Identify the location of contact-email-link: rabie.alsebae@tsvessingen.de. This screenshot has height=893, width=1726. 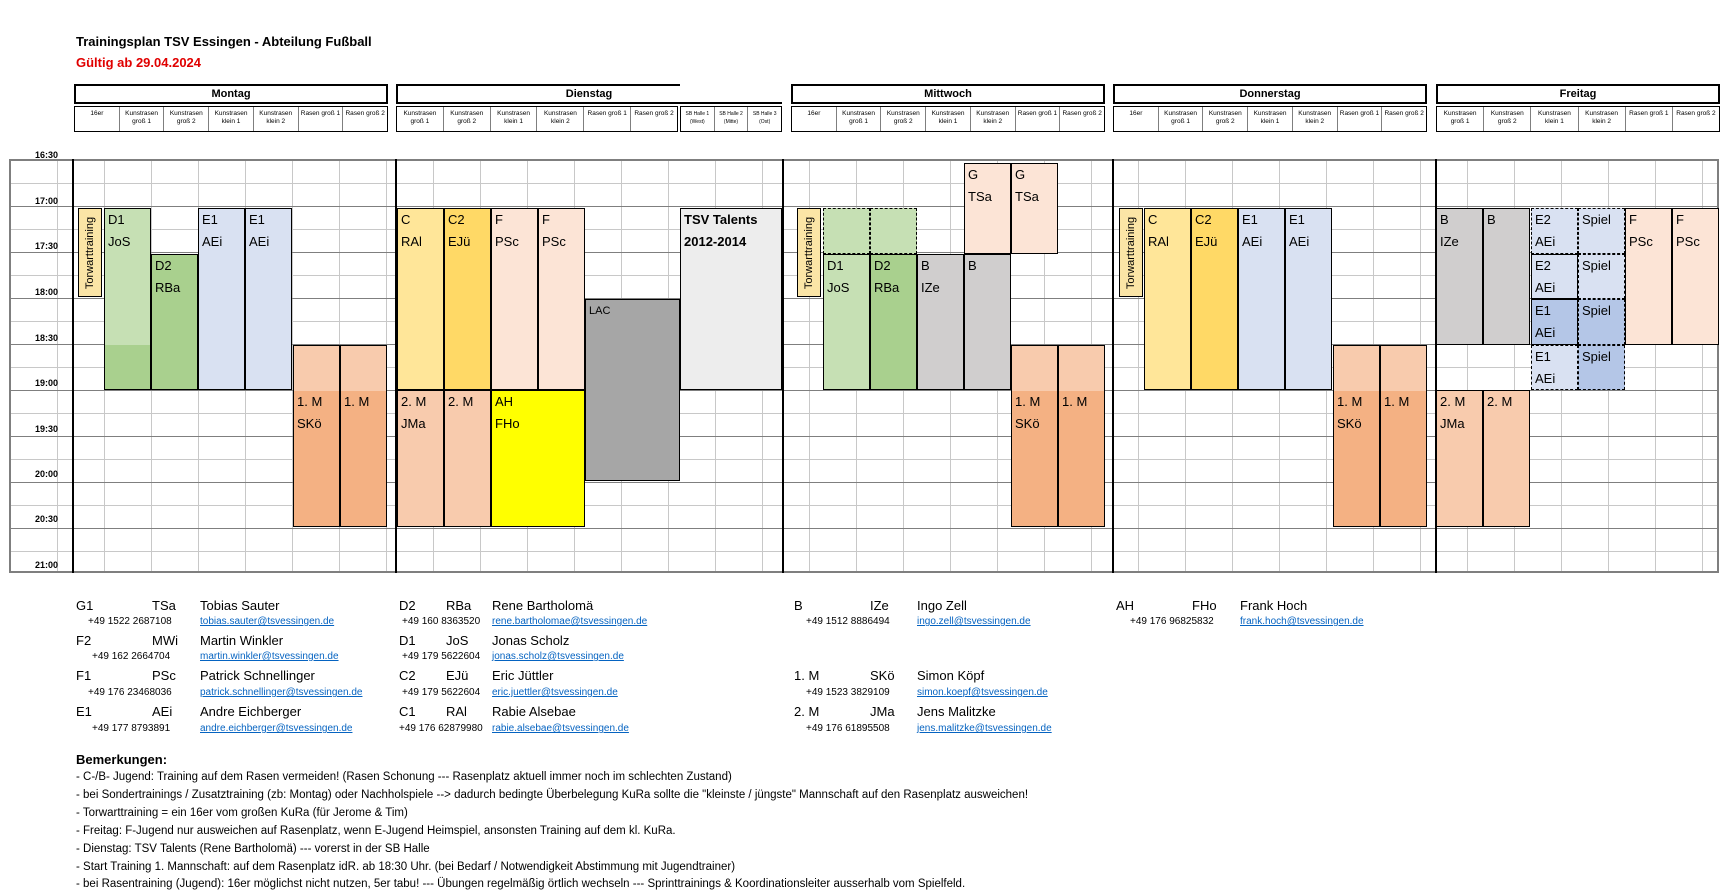
(560, 728).